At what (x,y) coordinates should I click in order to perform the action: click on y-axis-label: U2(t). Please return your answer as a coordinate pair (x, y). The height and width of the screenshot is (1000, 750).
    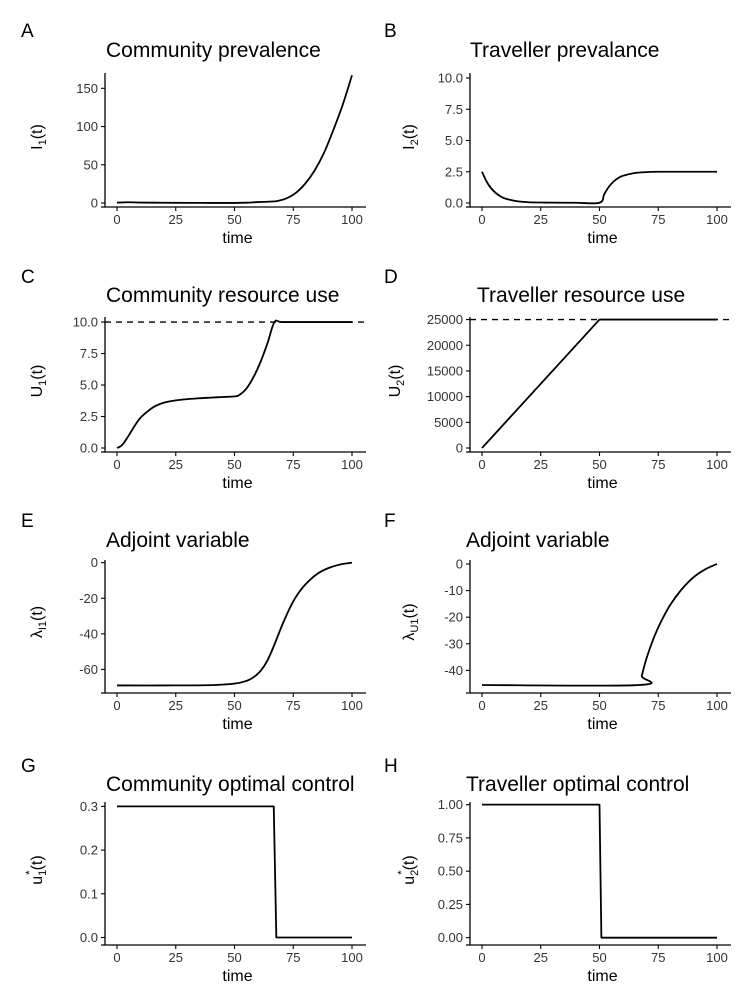
    Looking at the image, I should click on (397, 381).